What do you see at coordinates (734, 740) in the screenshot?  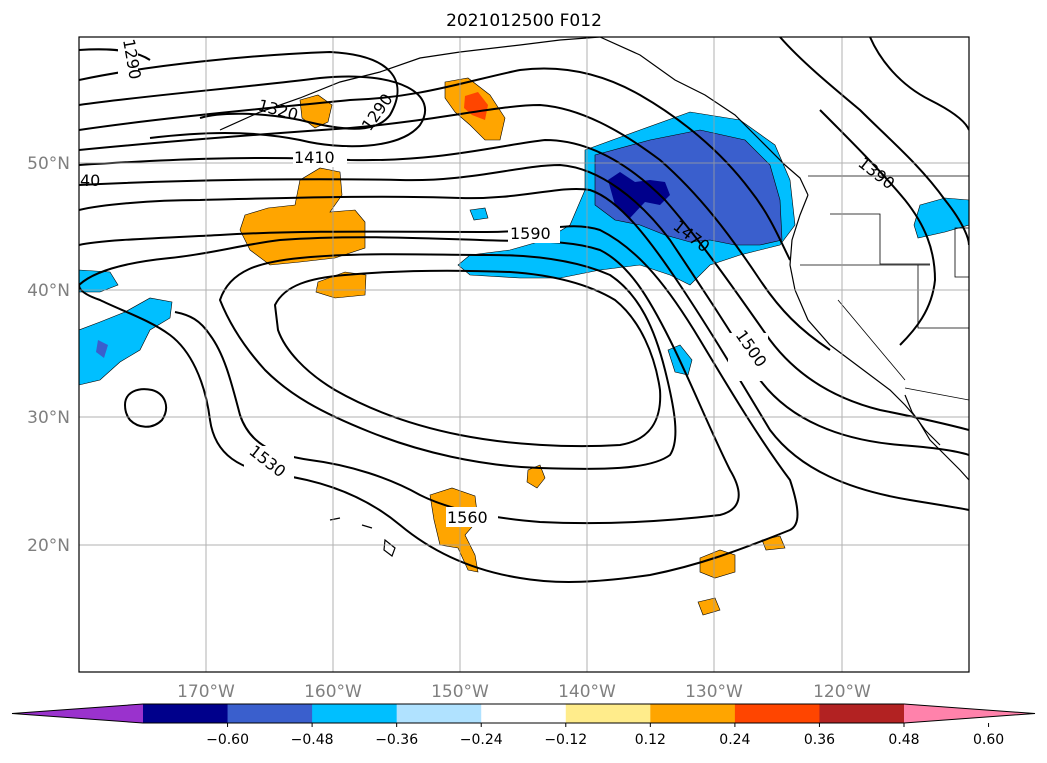 I see `colorbar-tick-label: 0.24` at bounding box center [734, 740].